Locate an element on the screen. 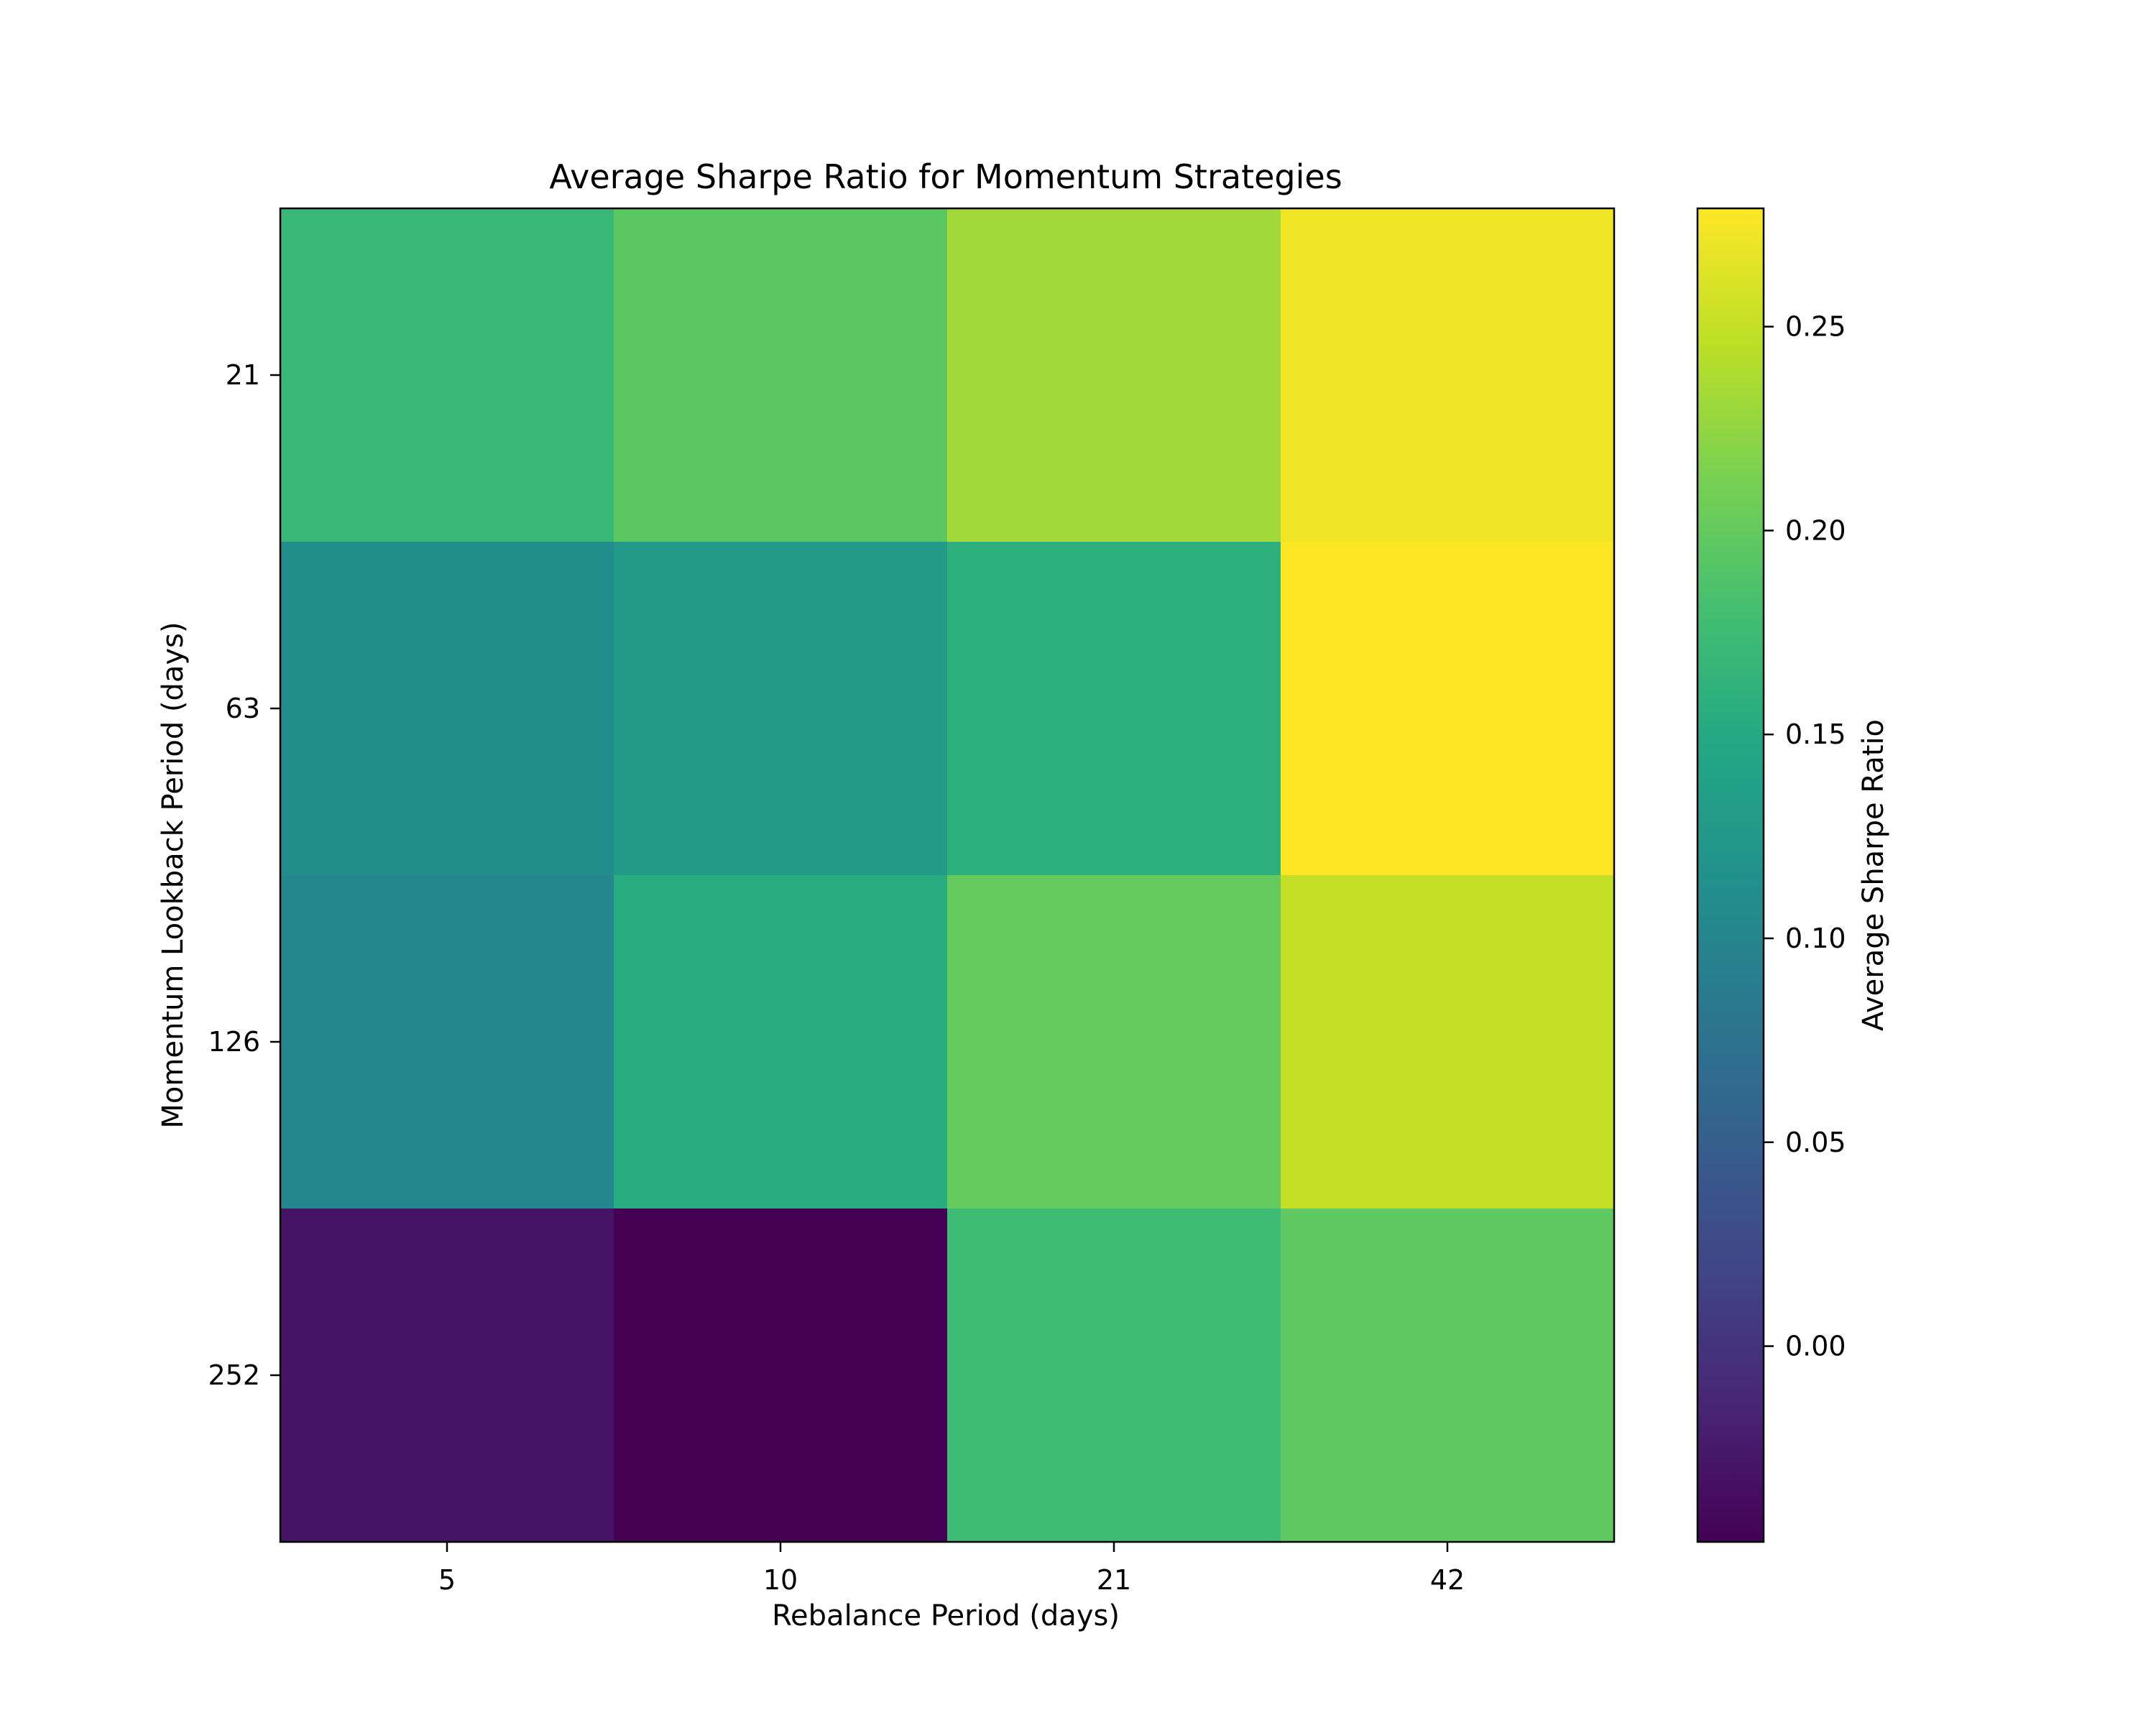  y-axis-ticks: 21 63 126 252 is located at coordinates (244, 875).